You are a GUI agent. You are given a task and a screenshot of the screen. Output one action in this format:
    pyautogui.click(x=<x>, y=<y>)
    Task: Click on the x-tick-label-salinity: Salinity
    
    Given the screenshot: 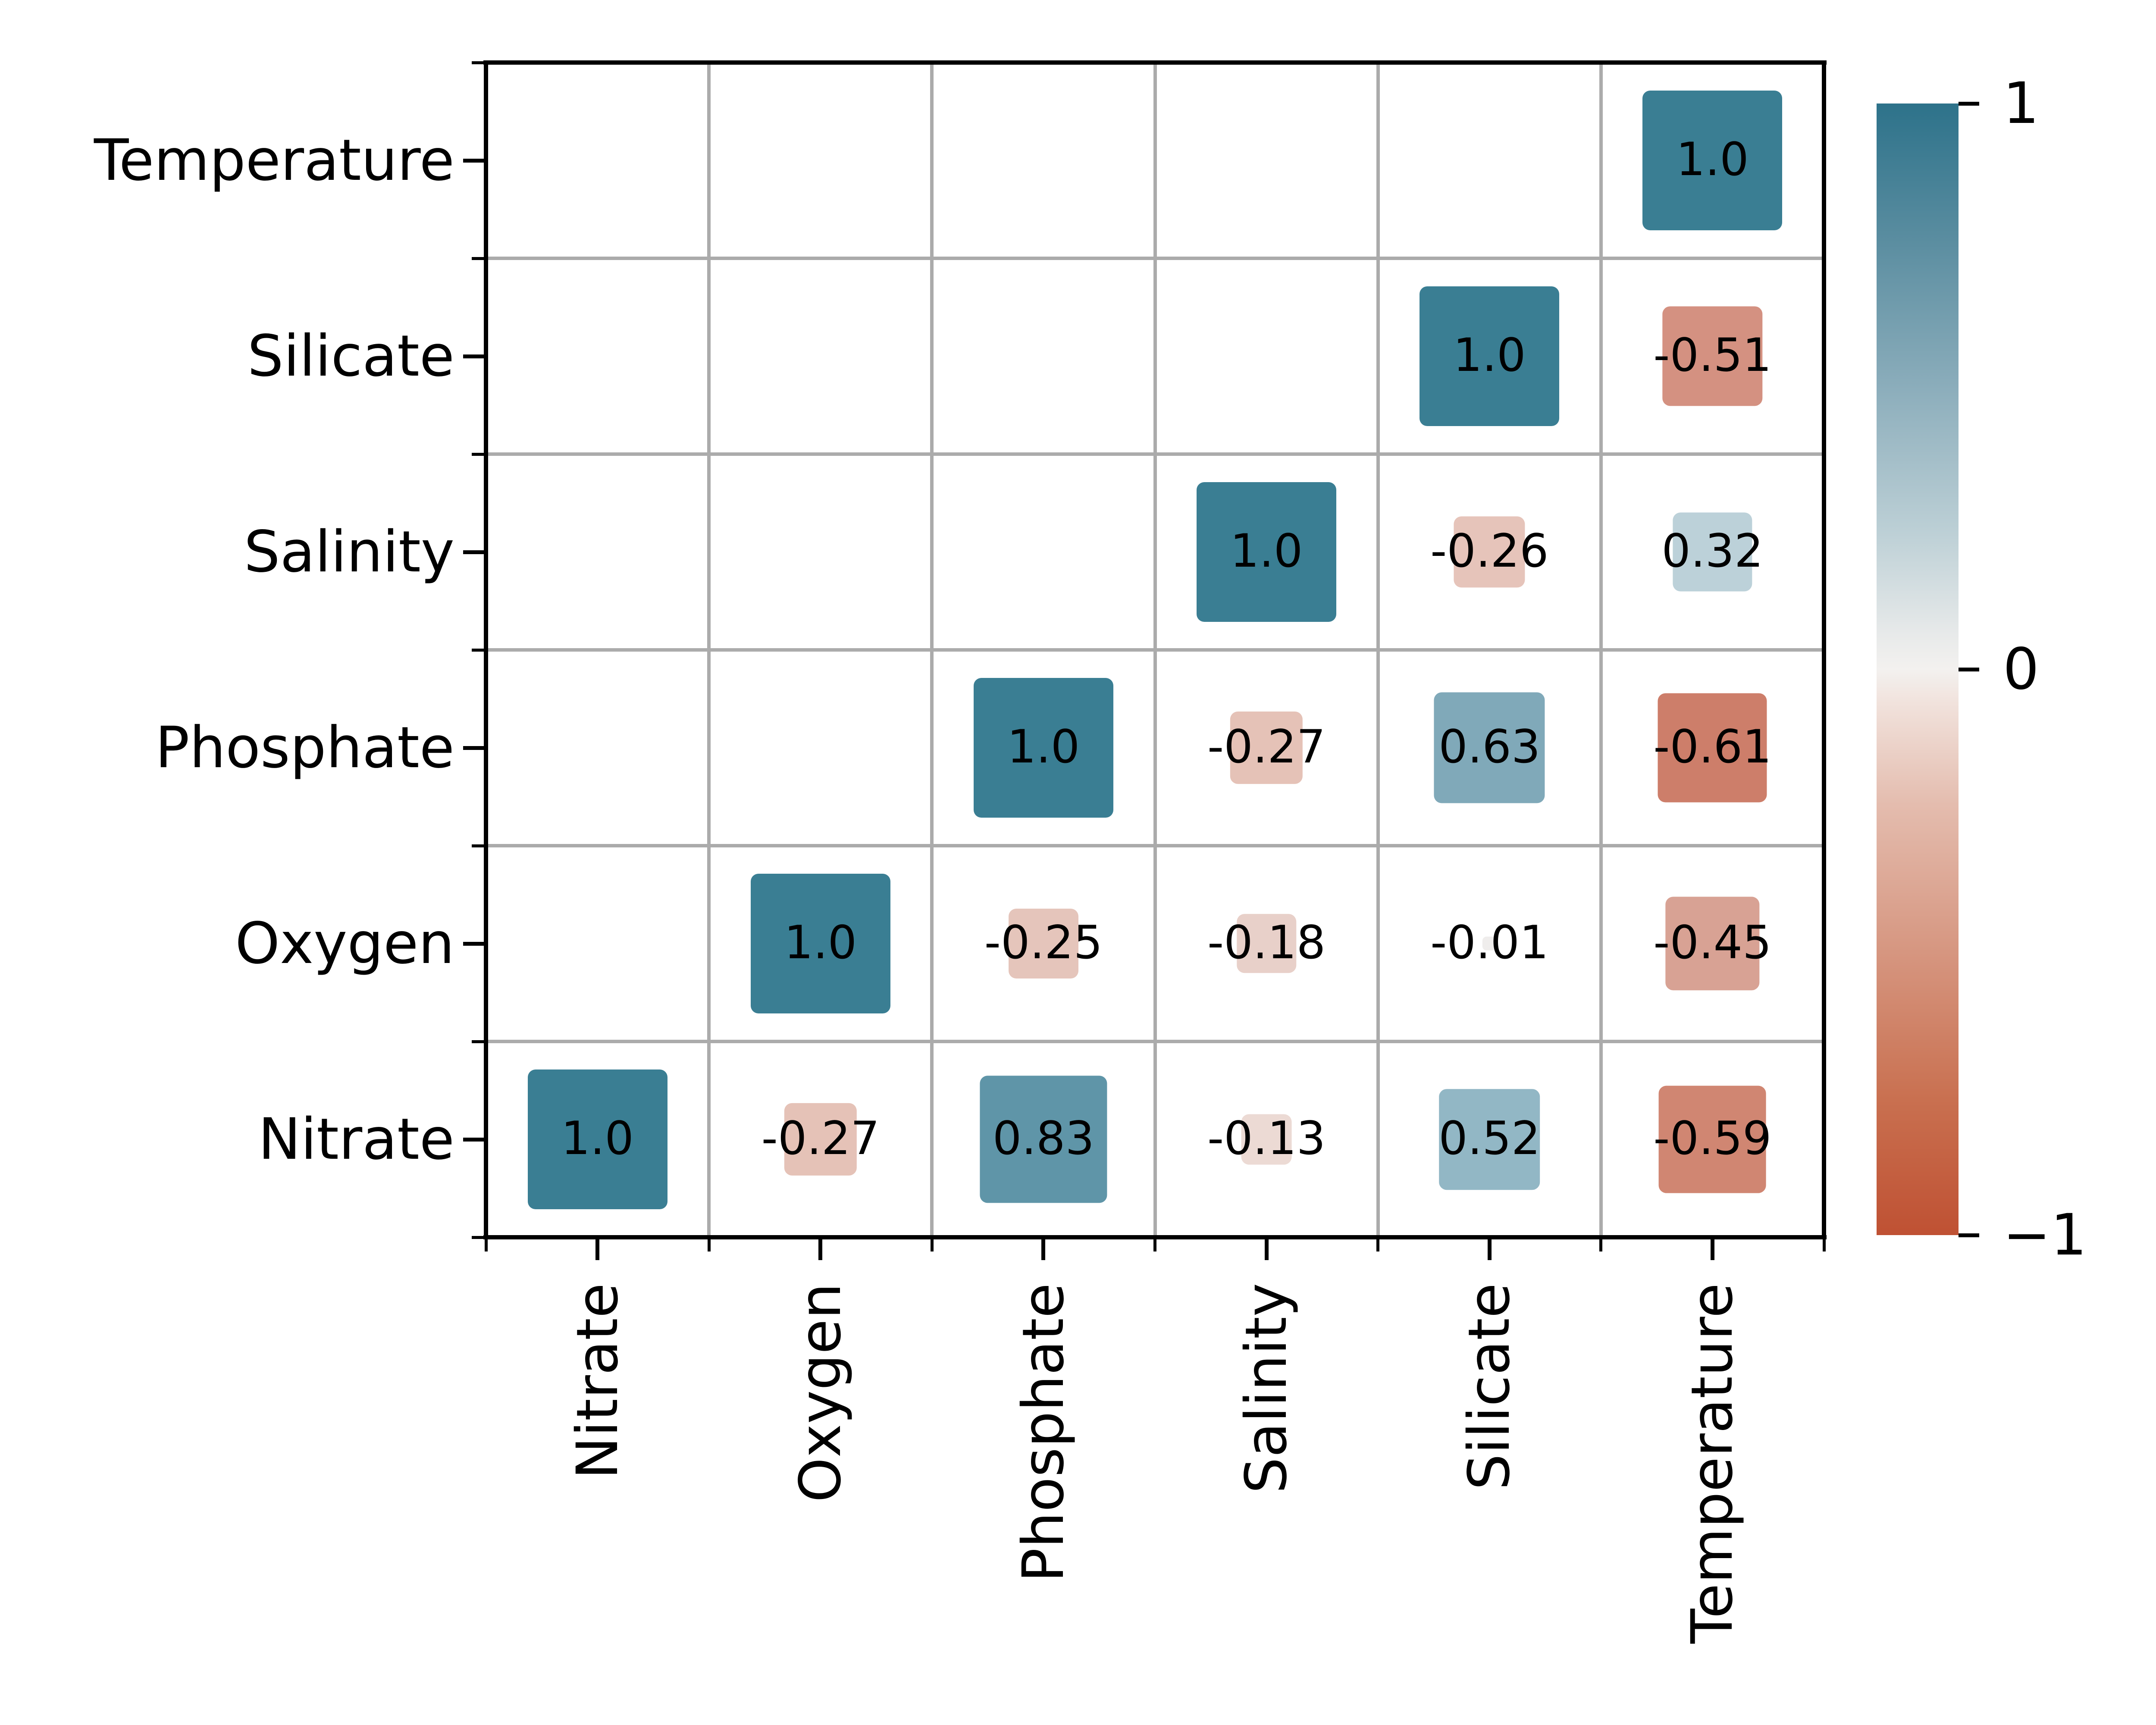 What is the action you would take?
    pyautogui.click(x=1266, y=1389)
    